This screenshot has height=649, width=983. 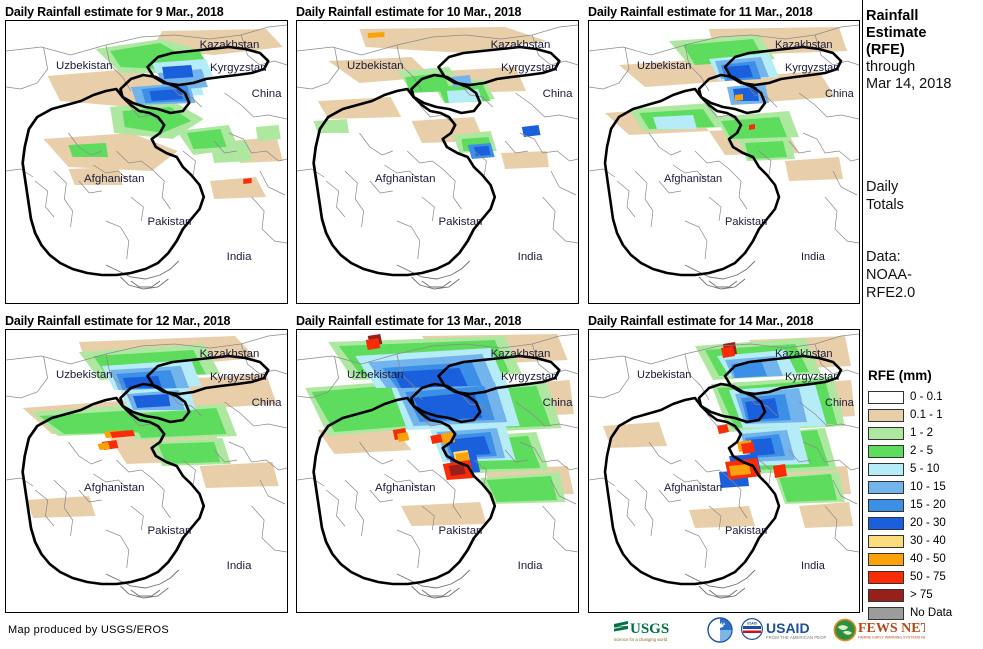 I want to click on svg-text: FEWS NET, so click(x=891, y=628).